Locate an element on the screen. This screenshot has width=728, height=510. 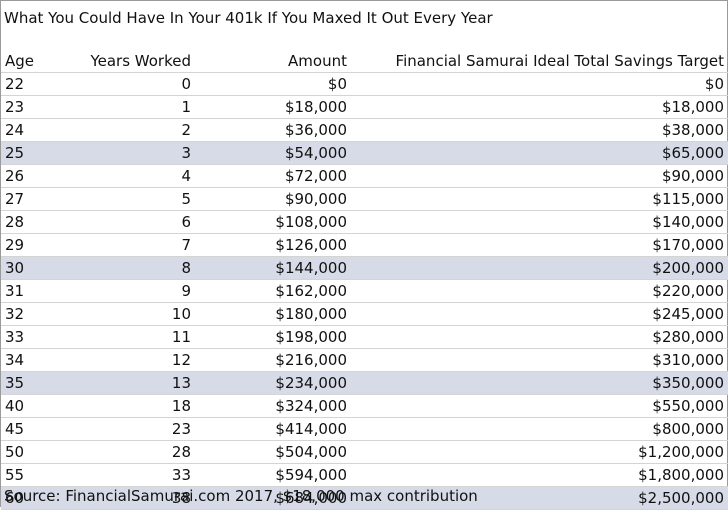
table-row: 32 10 $180,000 $245,000 is located at coordinates (364, 314).